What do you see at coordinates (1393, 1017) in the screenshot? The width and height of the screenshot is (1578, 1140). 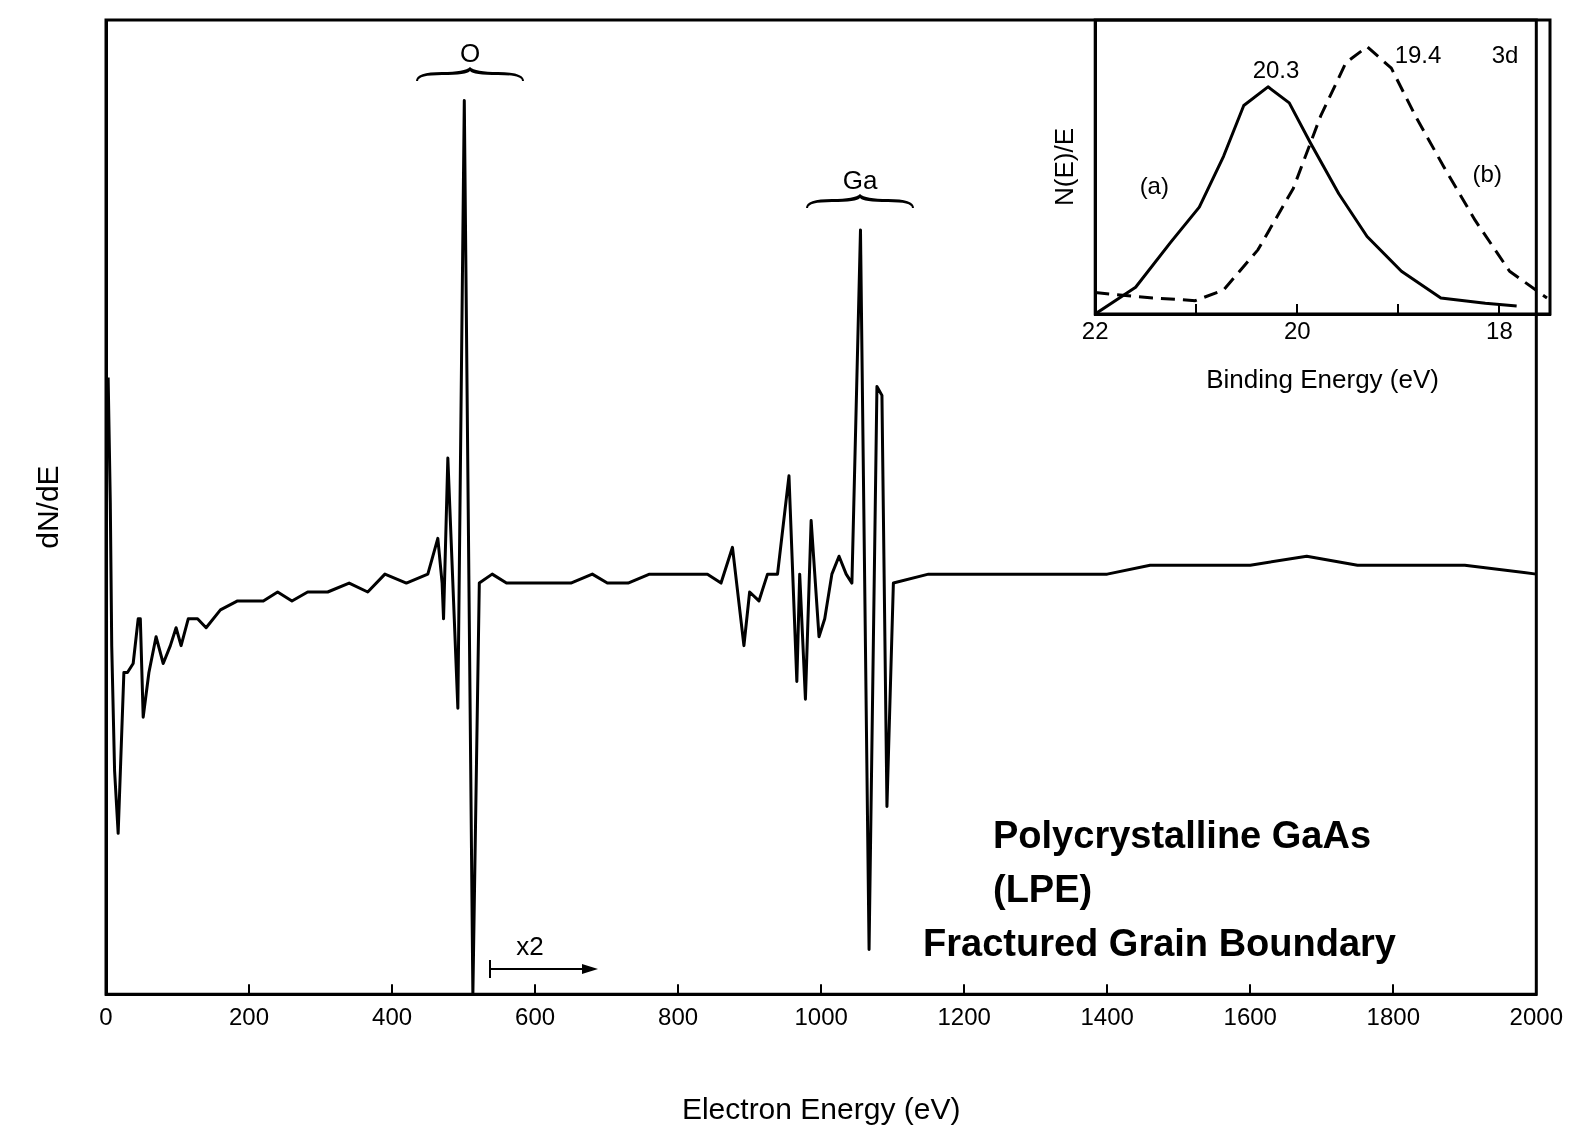 I see `x-tick-label: 1800` at bounding box center [1393, 1017].